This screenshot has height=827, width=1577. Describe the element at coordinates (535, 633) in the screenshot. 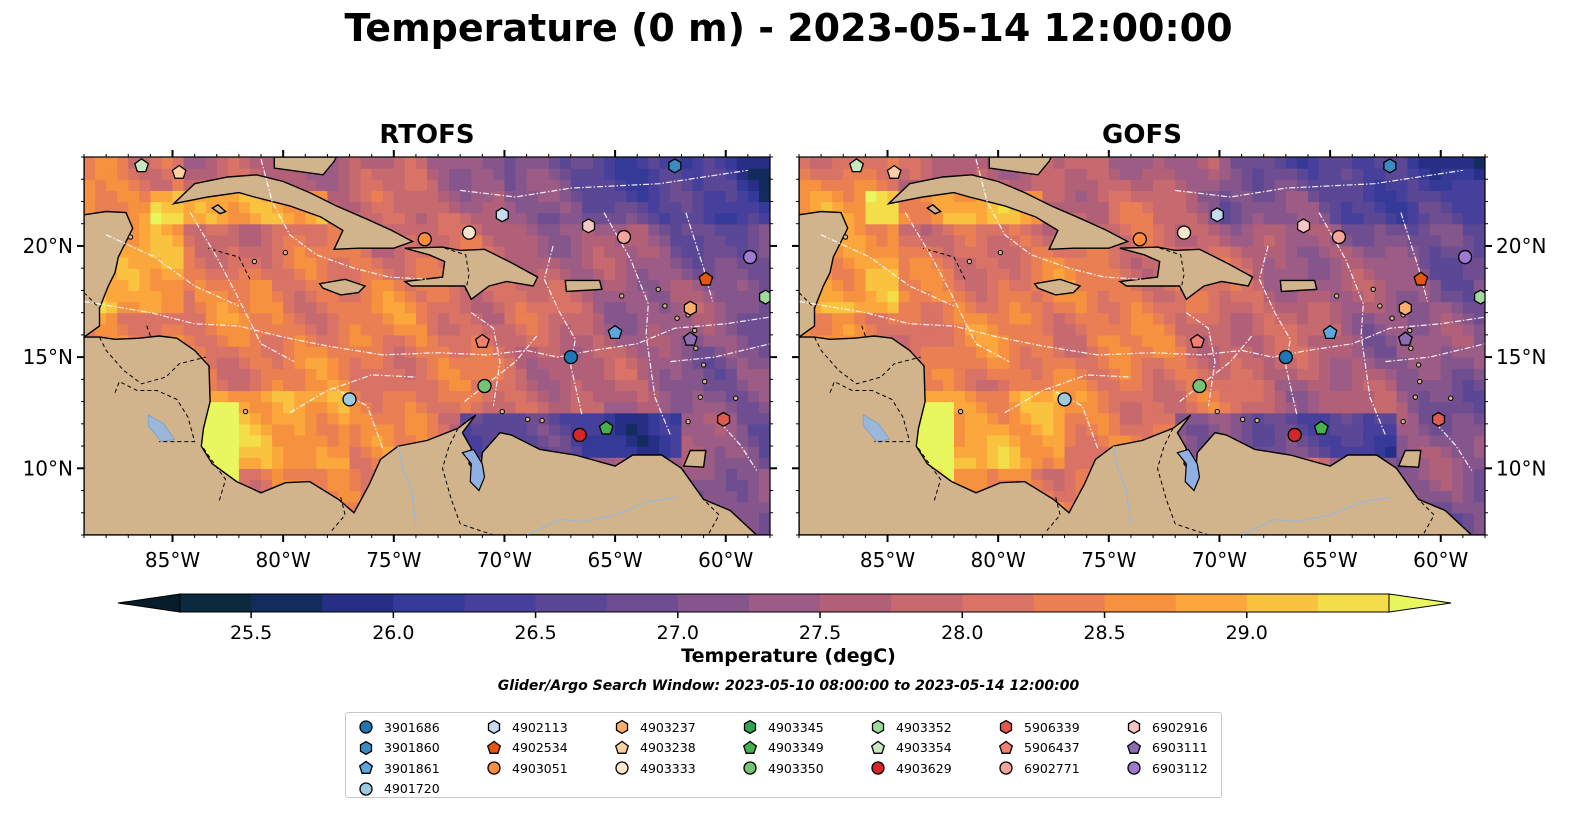

I see `colorbar-tick-label: 26.5` at that location.